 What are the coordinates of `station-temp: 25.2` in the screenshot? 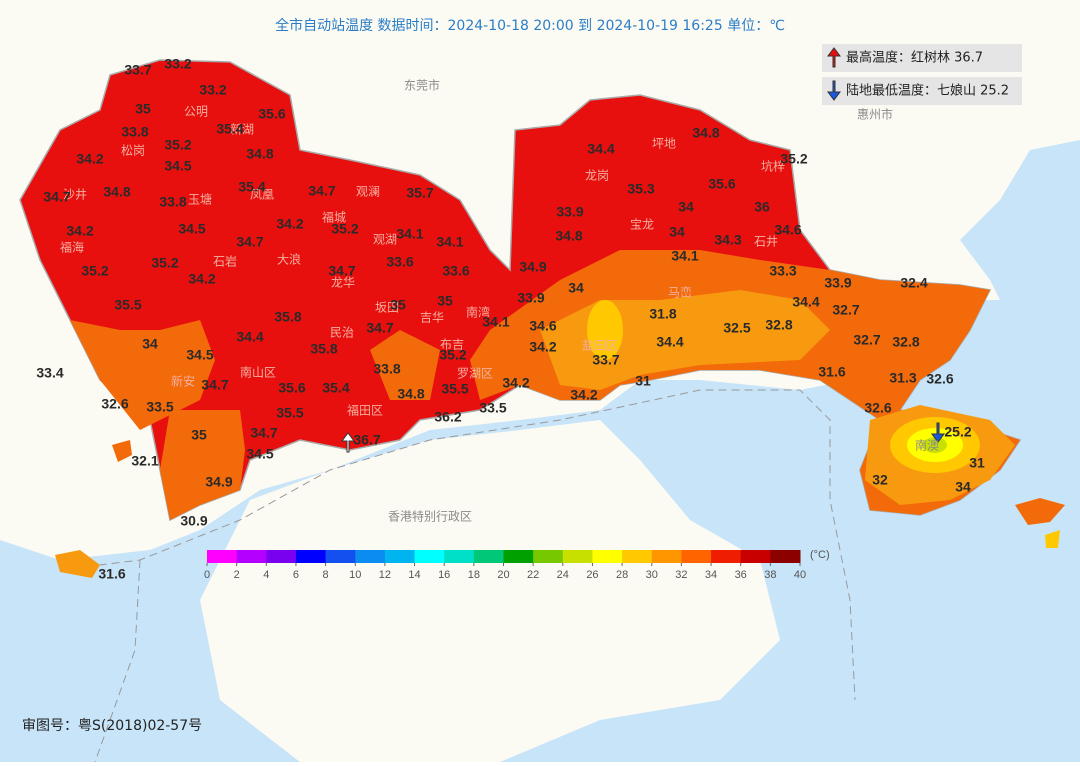 It's located at (957, 432).